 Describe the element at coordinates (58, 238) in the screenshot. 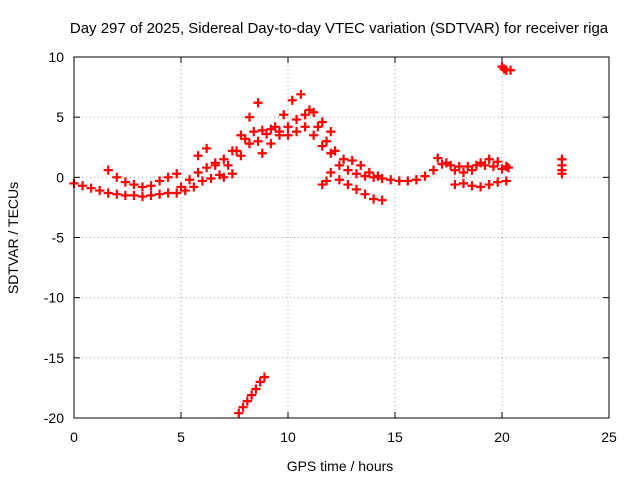

I see `y-tick-label: -5` at that location.